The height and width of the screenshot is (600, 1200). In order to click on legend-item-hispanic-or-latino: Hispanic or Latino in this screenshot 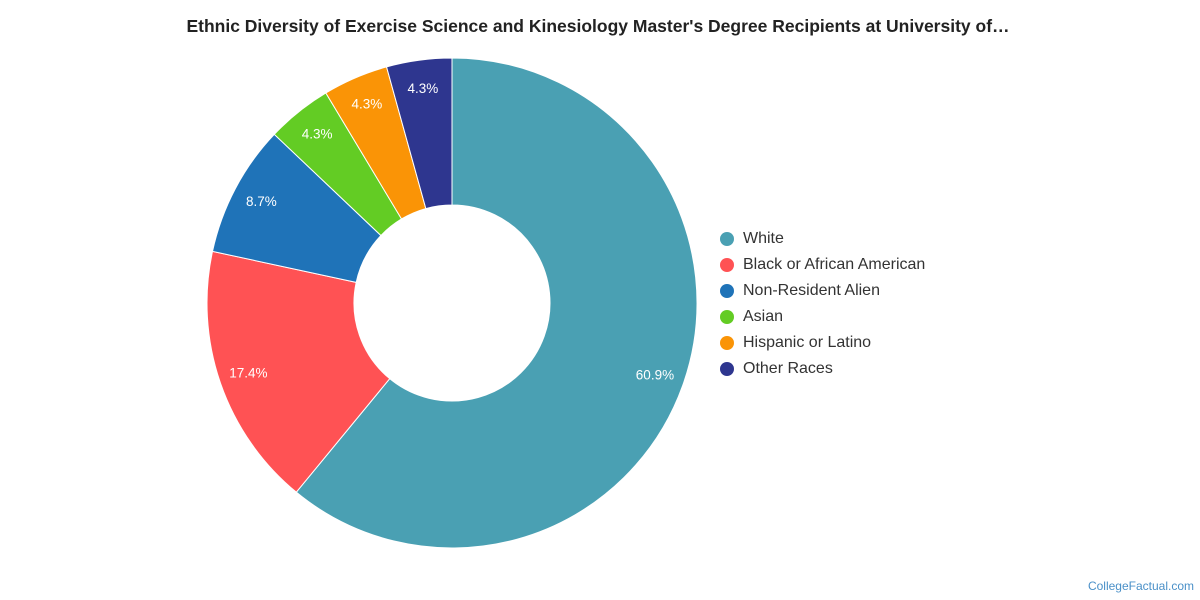, I will do `click(822, 343)`.